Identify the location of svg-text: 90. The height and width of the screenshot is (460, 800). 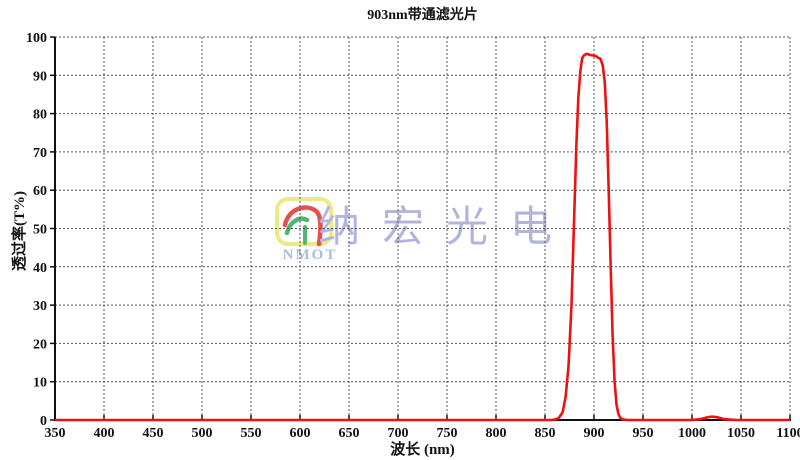
(40, 76).